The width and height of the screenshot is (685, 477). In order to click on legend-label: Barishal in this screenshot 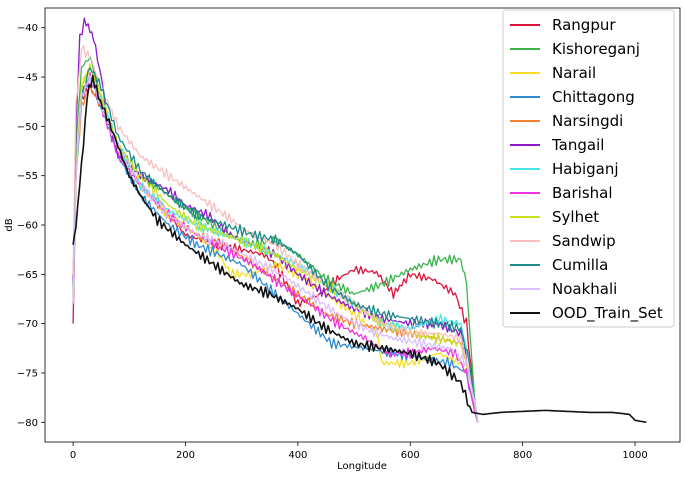, I will do `click(582, 193)`.